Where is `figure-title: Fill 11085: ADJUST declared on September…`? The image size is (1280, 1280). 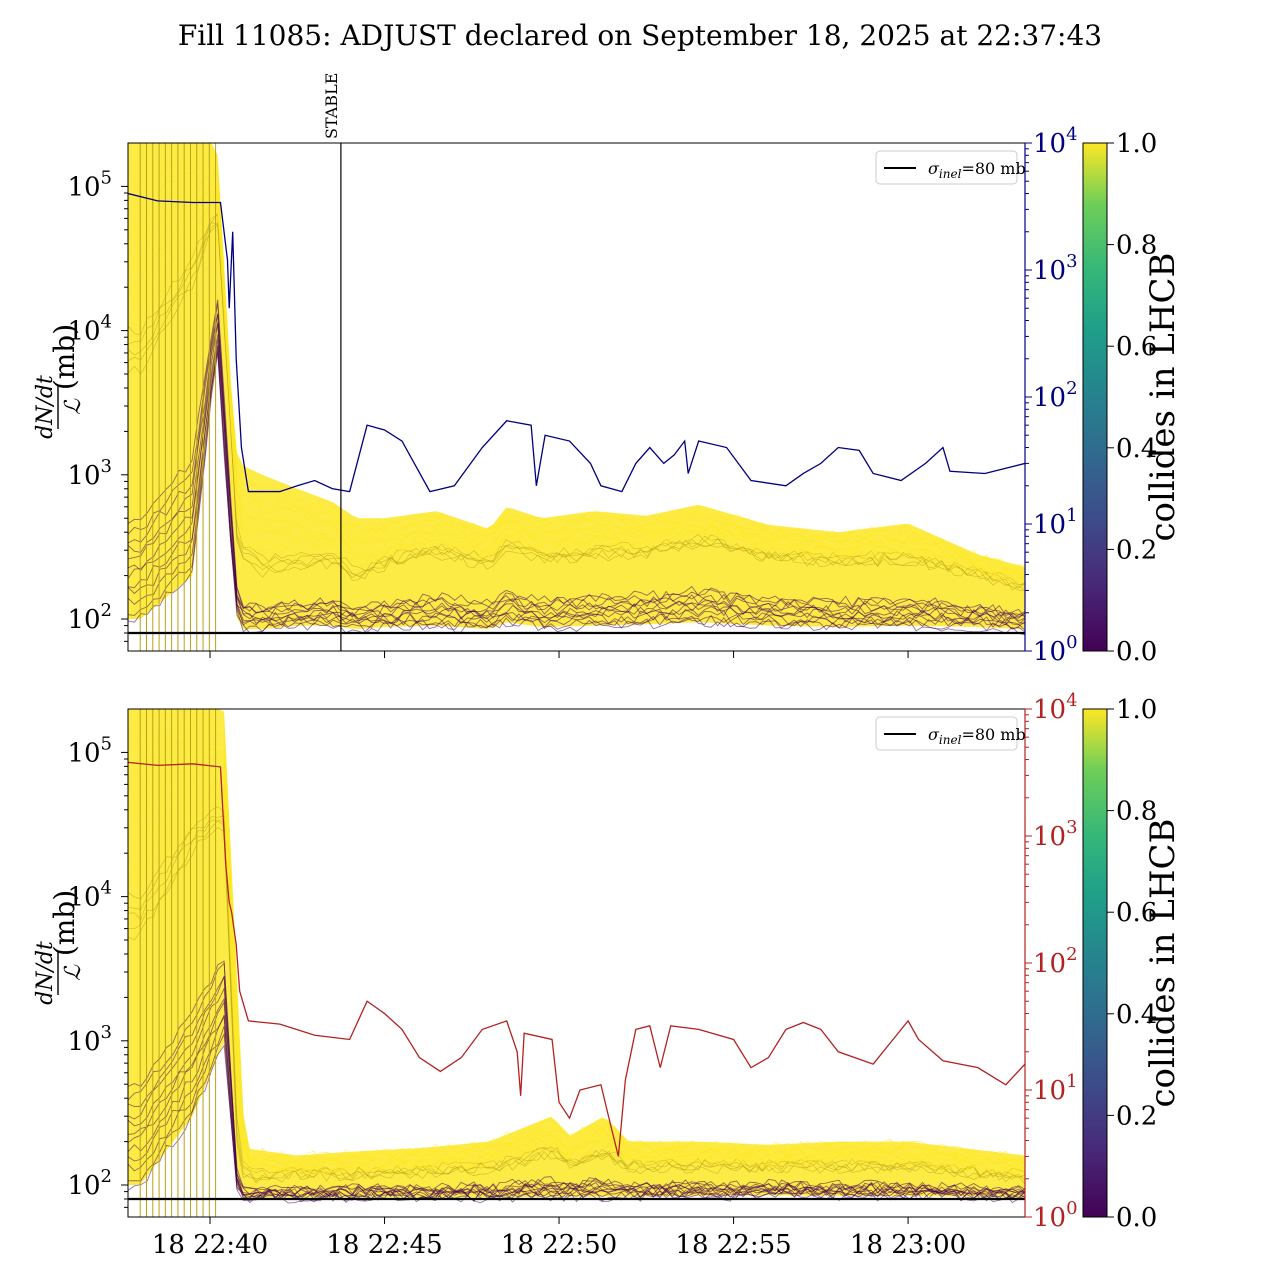 figure-title: Fill 11085: ADJUST declared on September… is located at coordinates (640, 35).